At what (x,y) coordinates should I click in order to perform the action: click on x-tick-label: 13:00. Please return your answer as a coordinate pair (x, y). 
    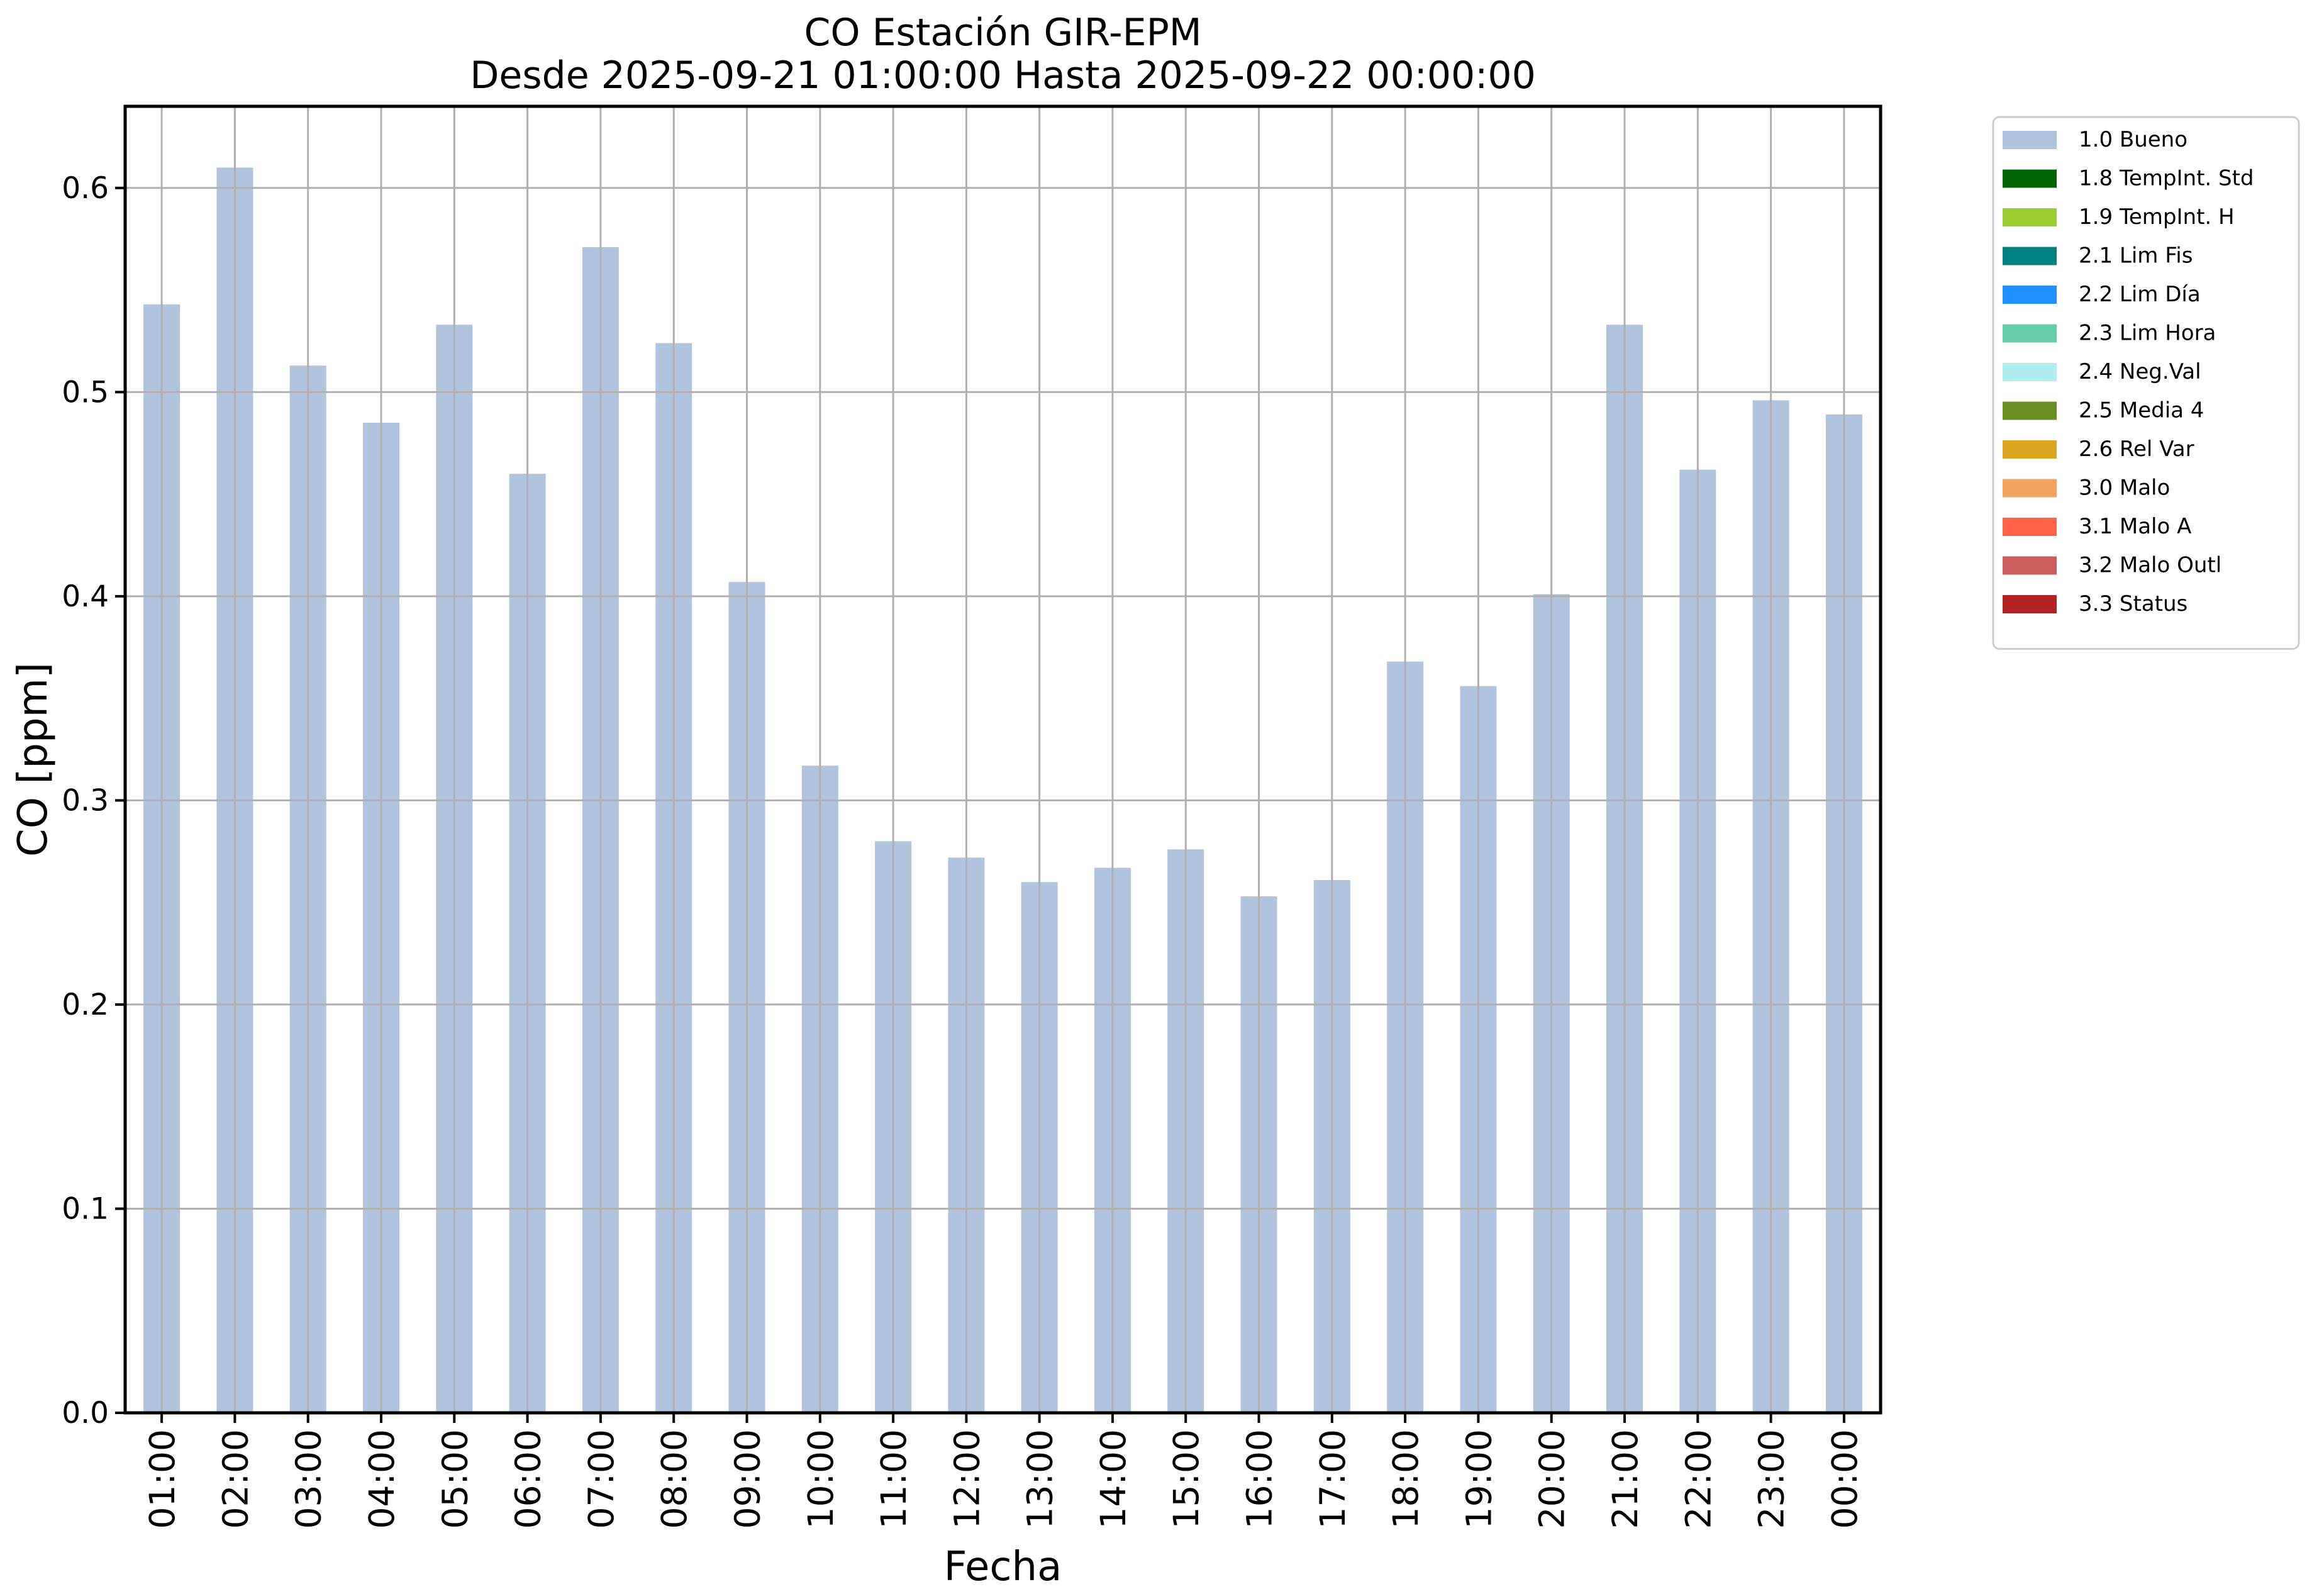
    Looking at the image, I should click on (1040, 1479).